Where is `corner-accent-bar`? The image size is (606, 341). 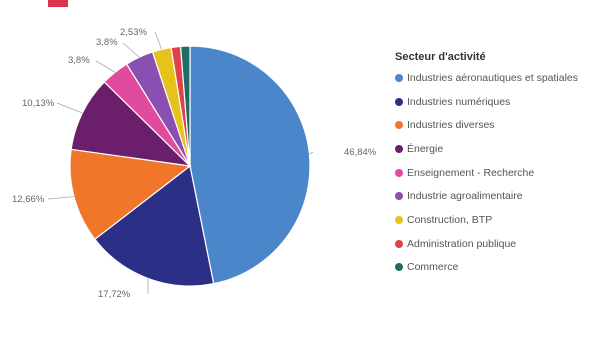 corner-accent-bar is located at coordinates (58, 3).